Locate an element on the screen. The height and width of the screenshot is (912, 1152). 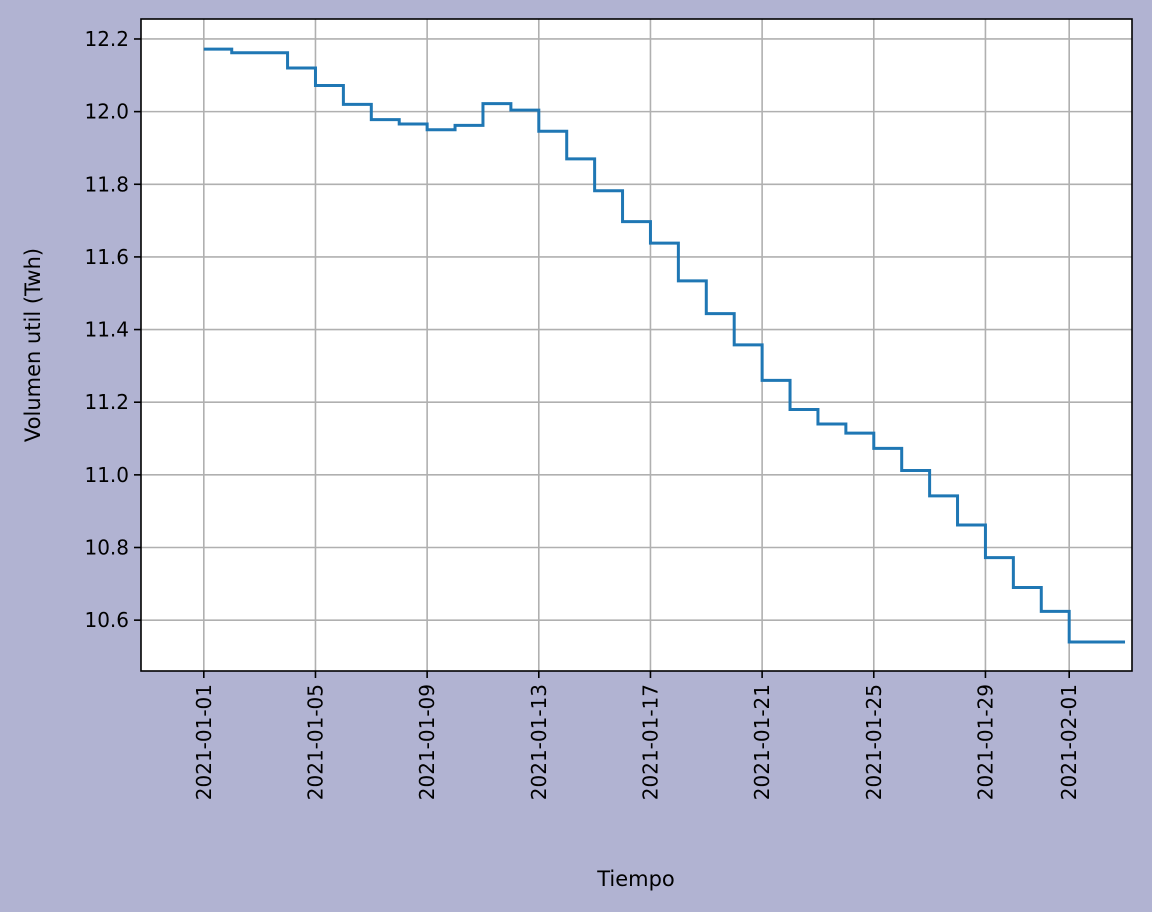
y-tick-label: 11.6 is located at coordinates (106, 257).